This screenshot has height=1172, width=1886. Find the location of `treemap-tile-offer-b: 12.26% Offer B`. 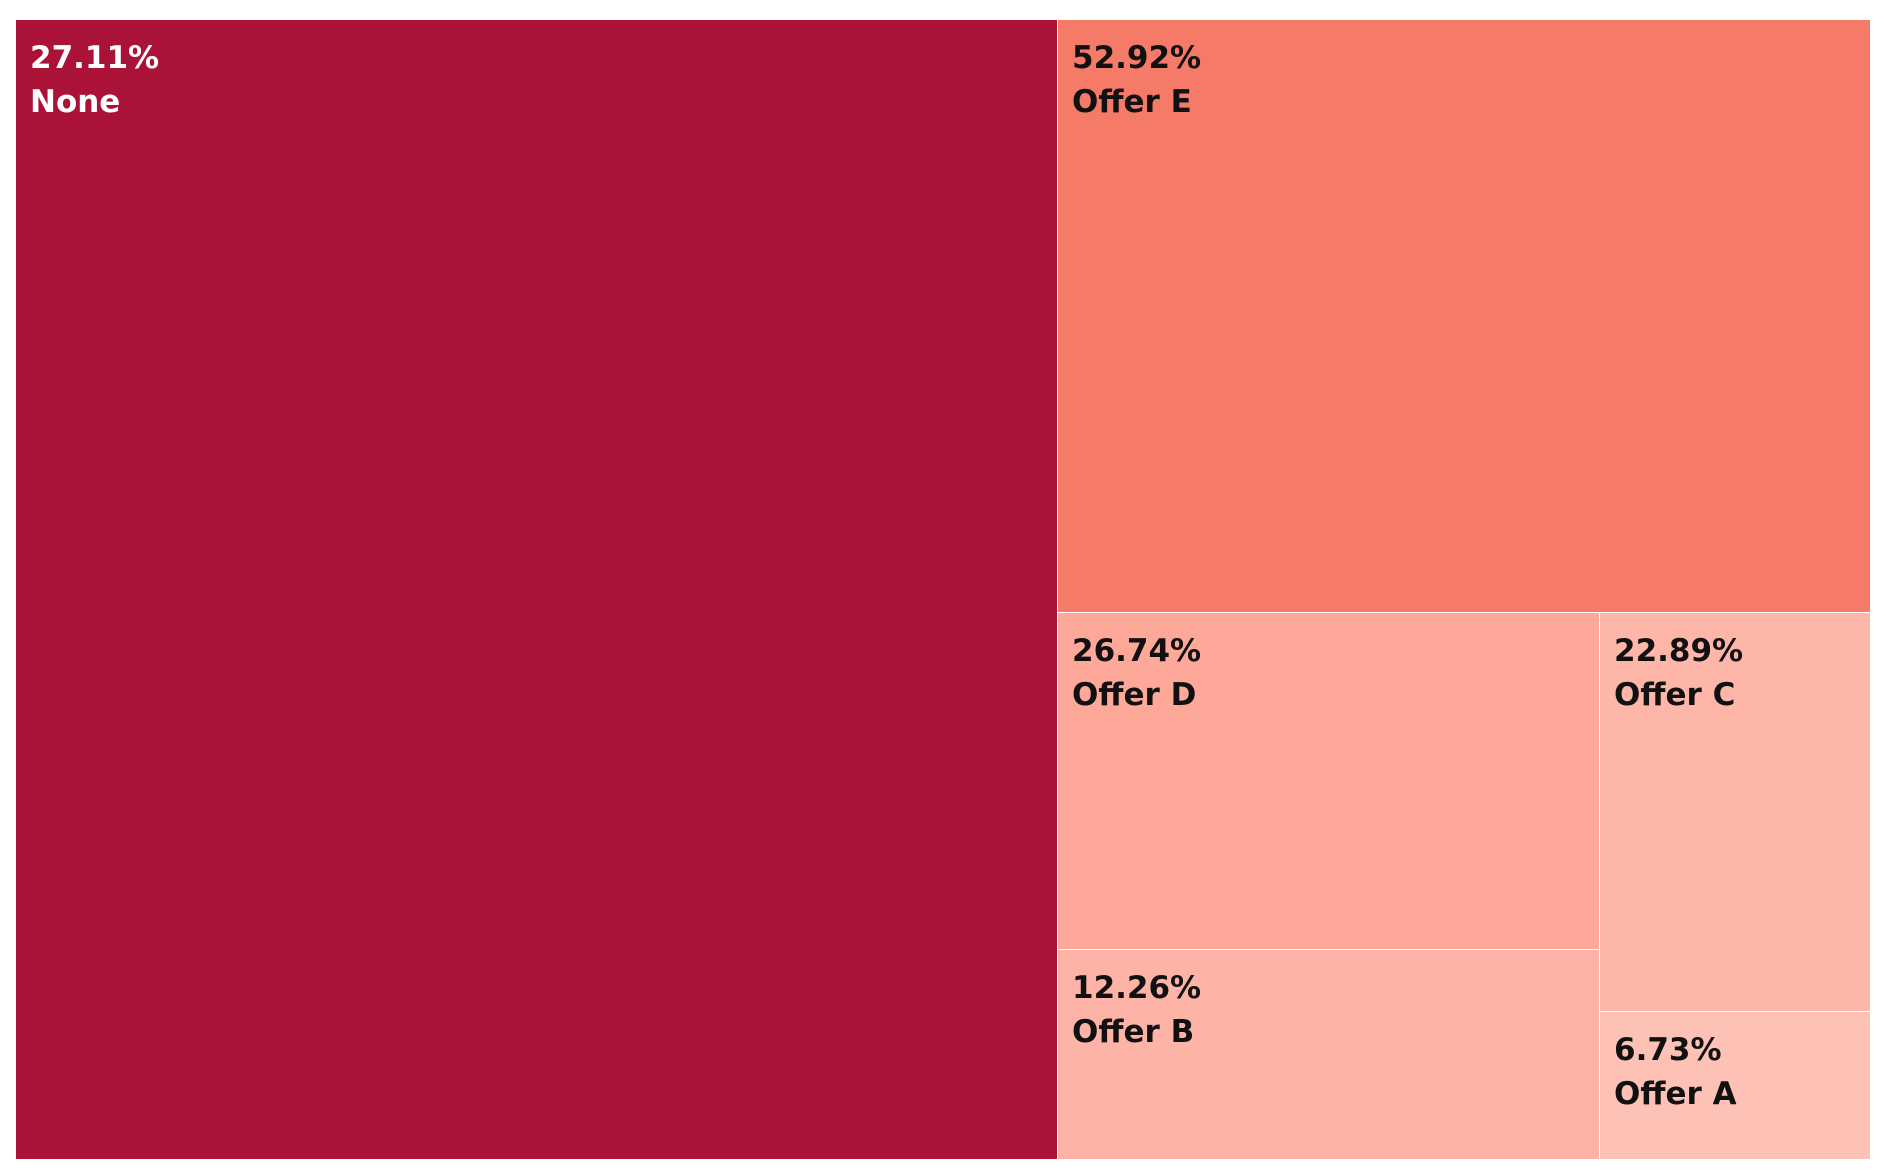

treemap-tile-offer-b: 12.26% Offer B is located at coordinates (1328, 1054).